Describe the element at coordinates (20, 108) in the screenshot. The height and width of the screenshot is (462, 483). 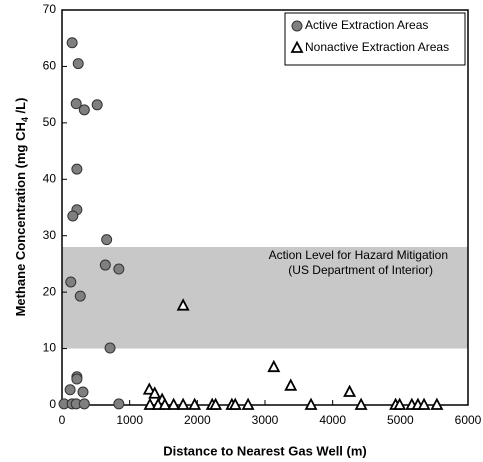
I see `y-label-end: /L)` at that location.